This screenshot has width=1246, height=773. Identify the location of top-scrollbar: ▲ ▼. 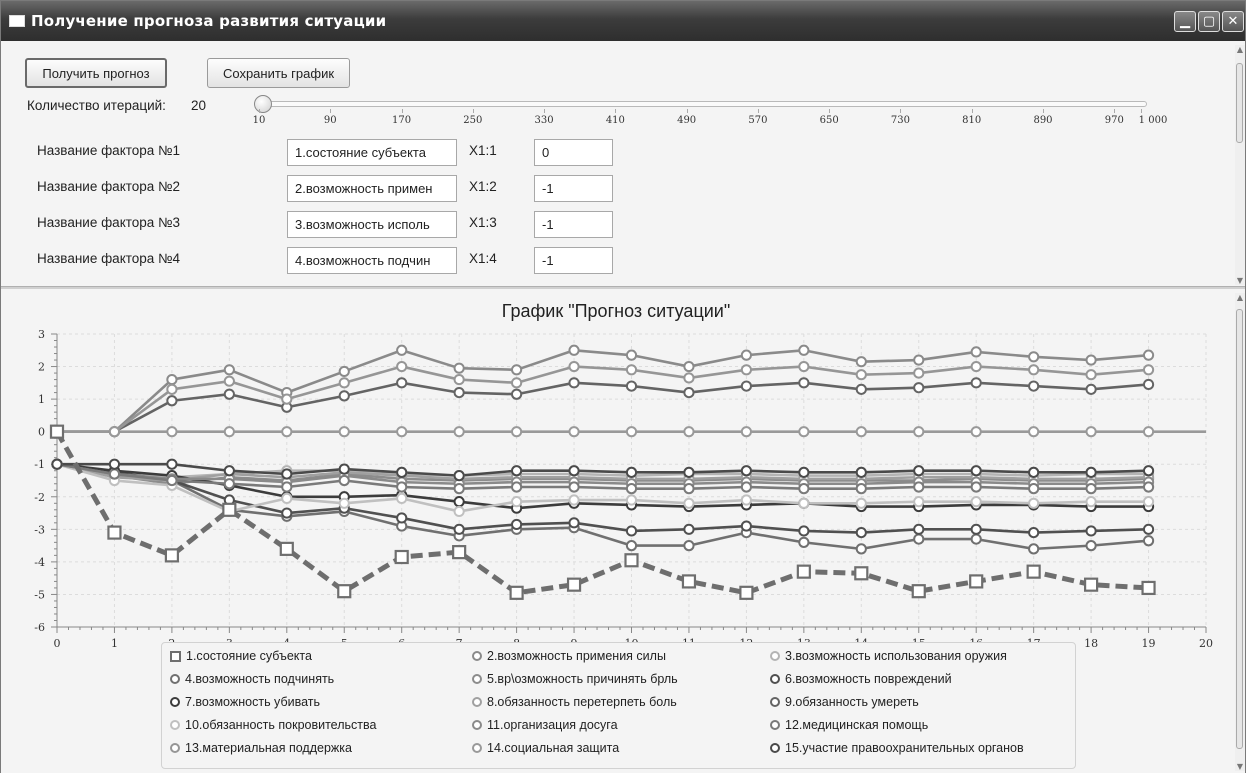
(1240, 165).